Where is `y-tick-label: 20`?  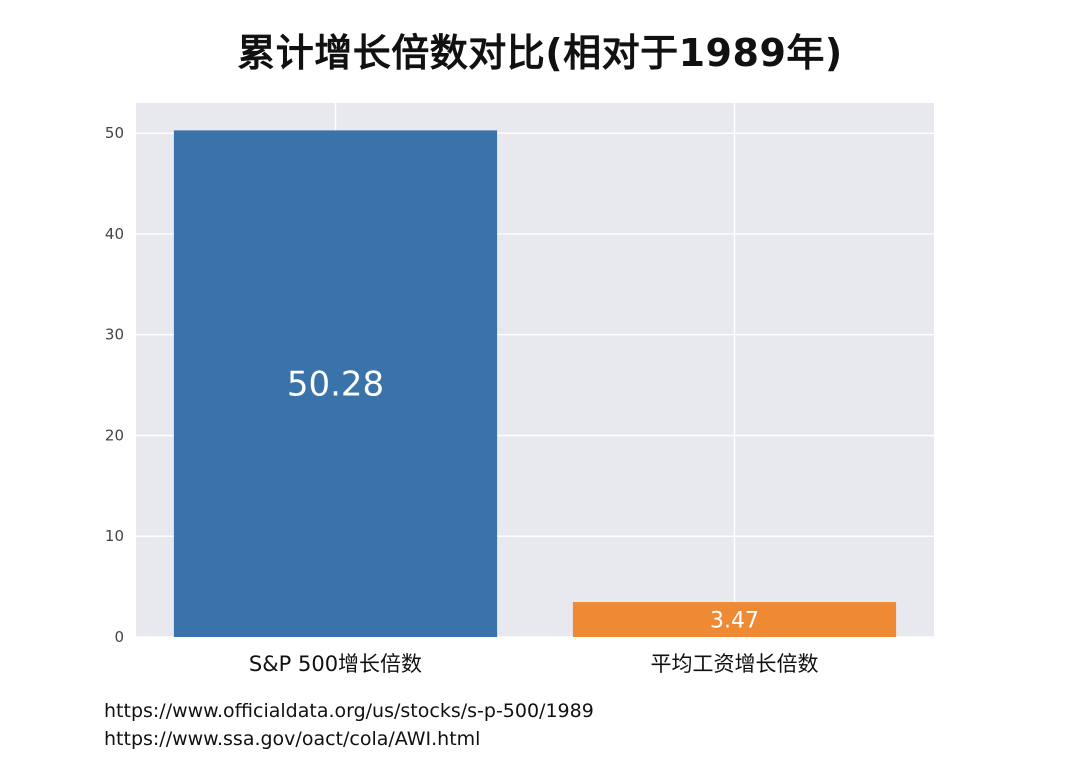
y-tick-label: 20 is located at coordinates (114, 435).